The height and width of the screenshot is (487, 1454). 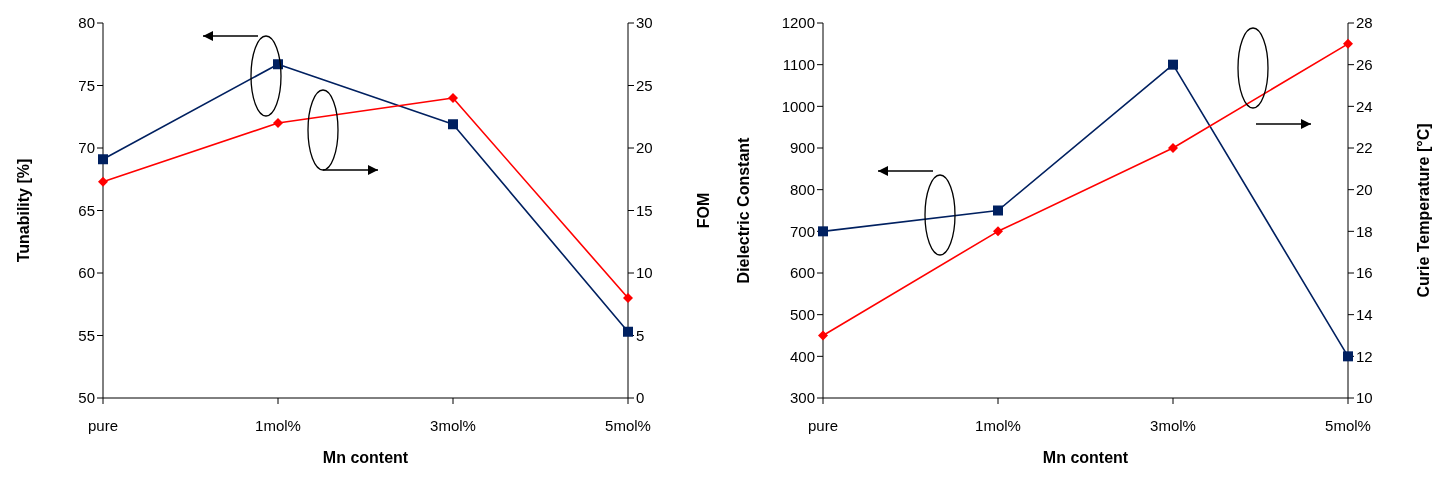 What do you see at coordinates (802, 273) in the screenshot?
I see `y-tick-label: 600` at bounding box center [802, 273].